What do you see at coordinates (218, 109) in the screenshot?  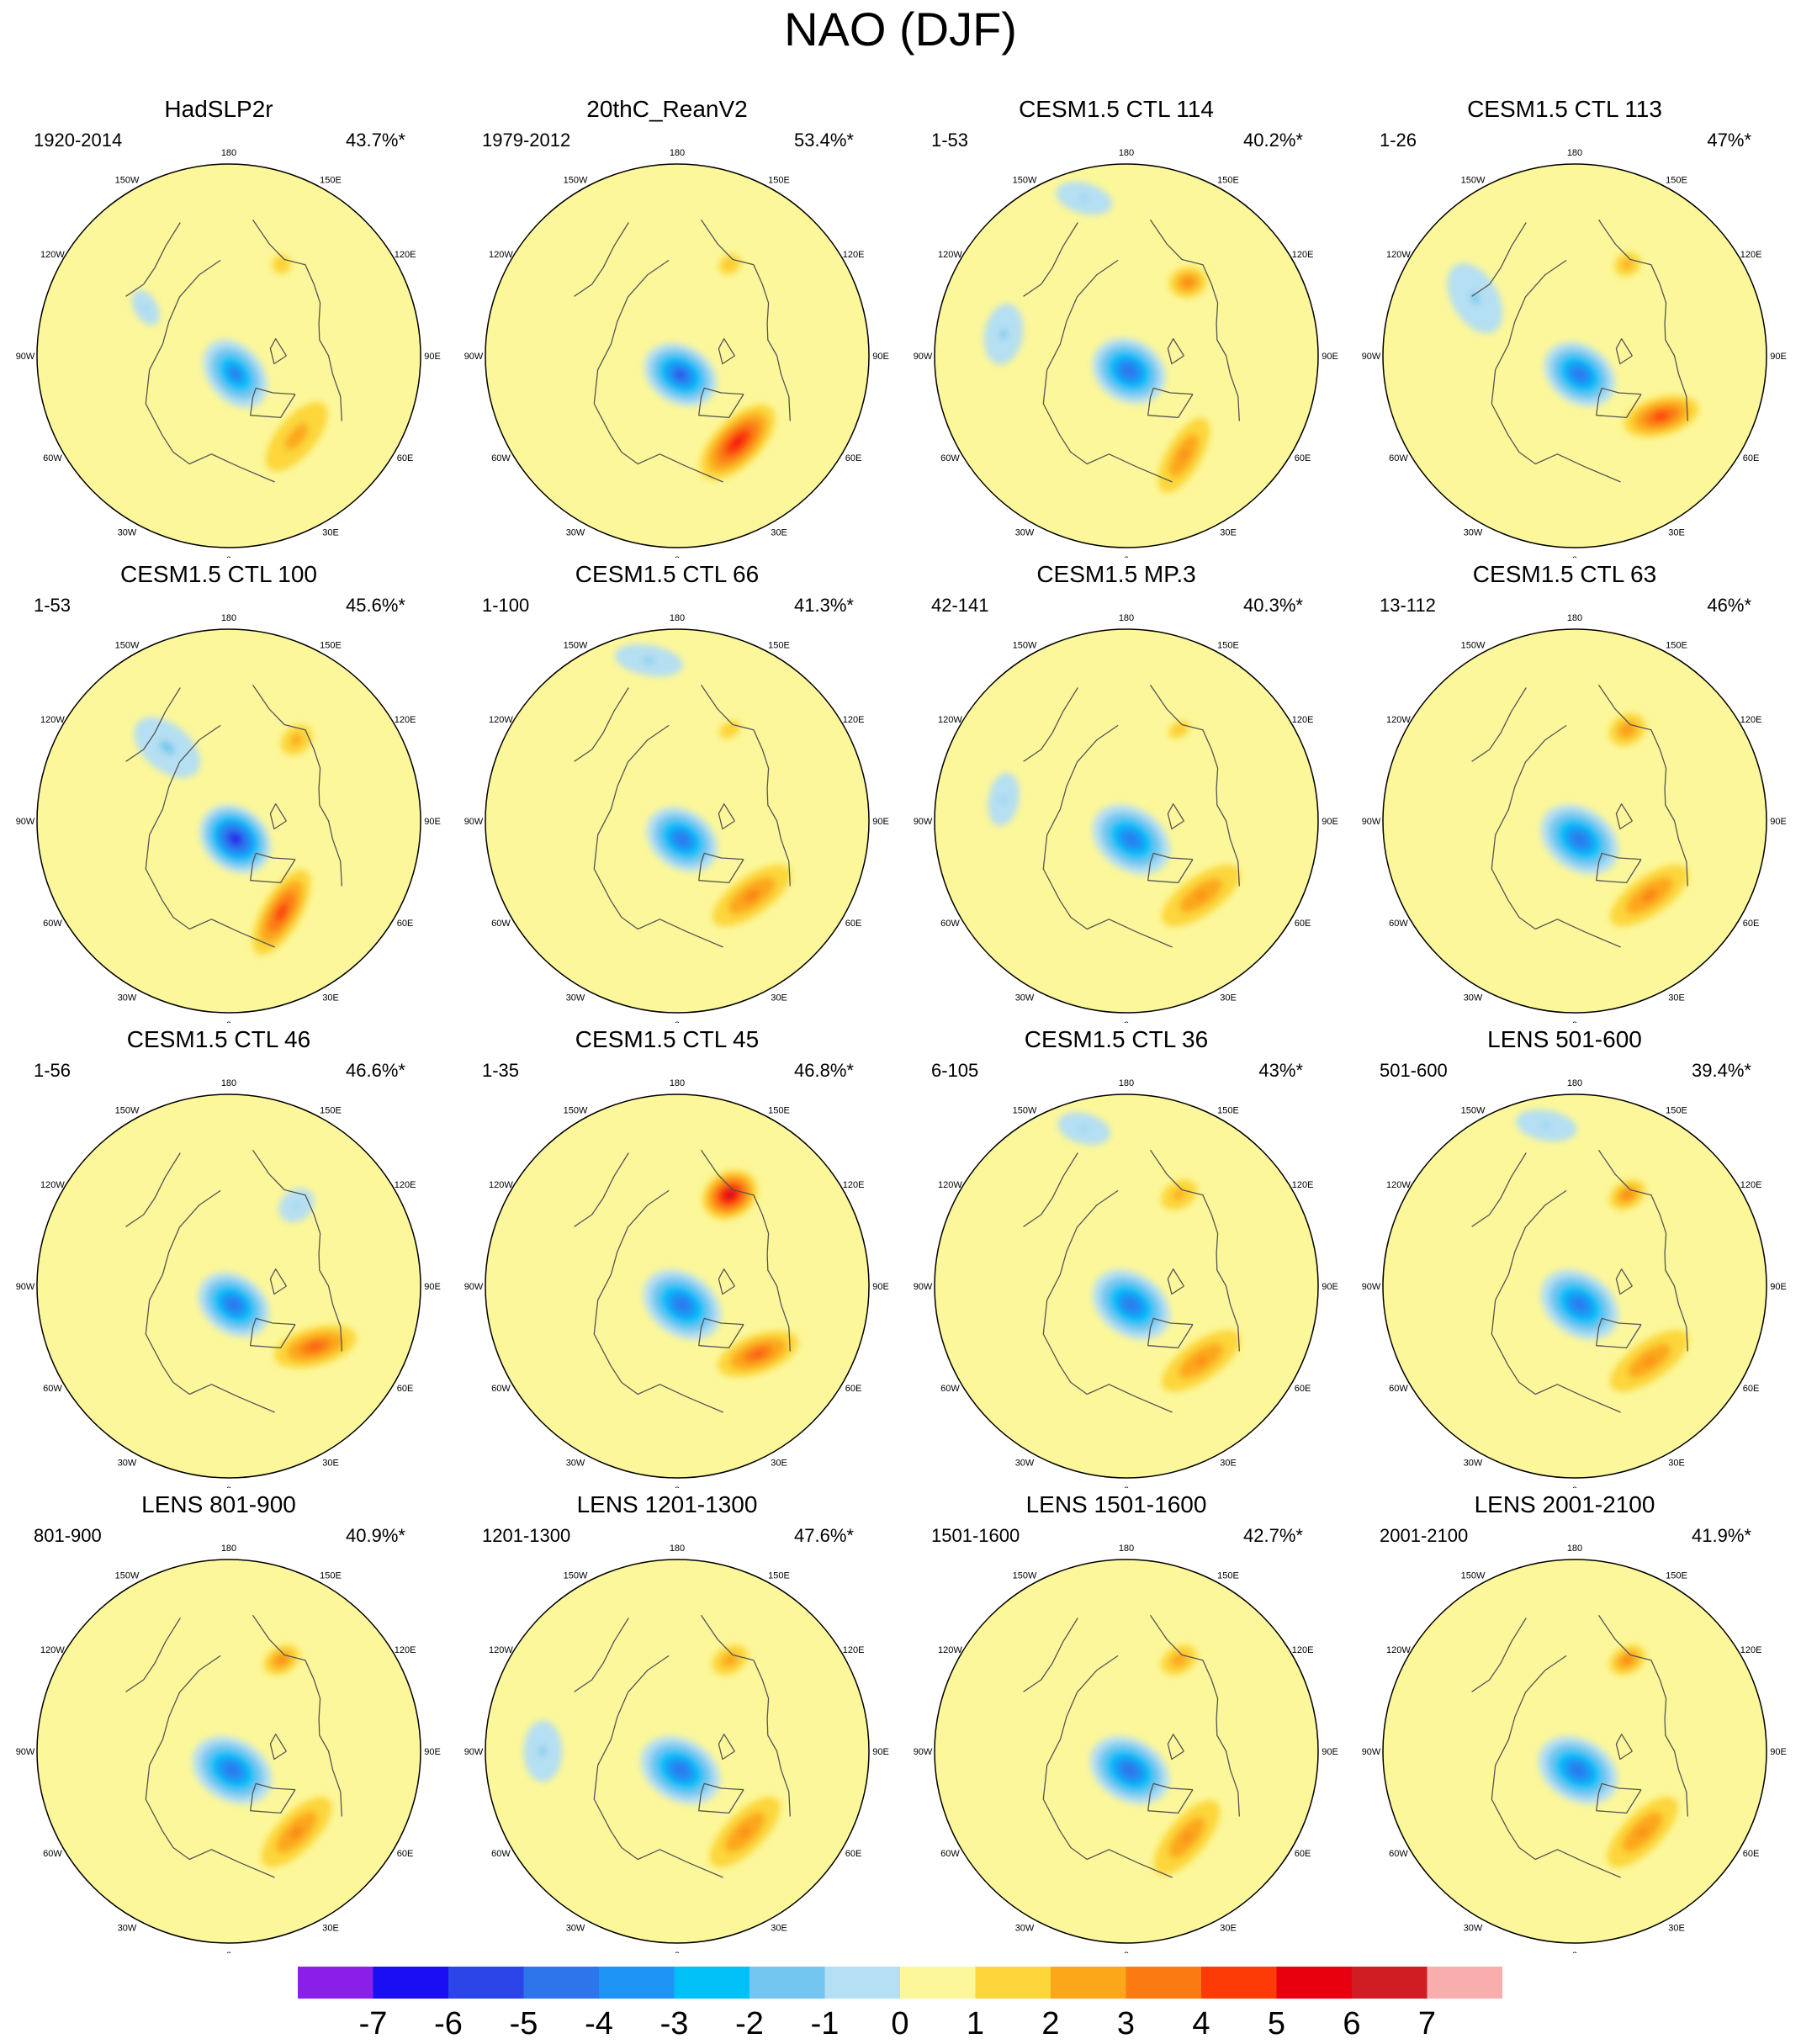 I see `panel-title: HadSLP2r` at bounding box center [218, 109].